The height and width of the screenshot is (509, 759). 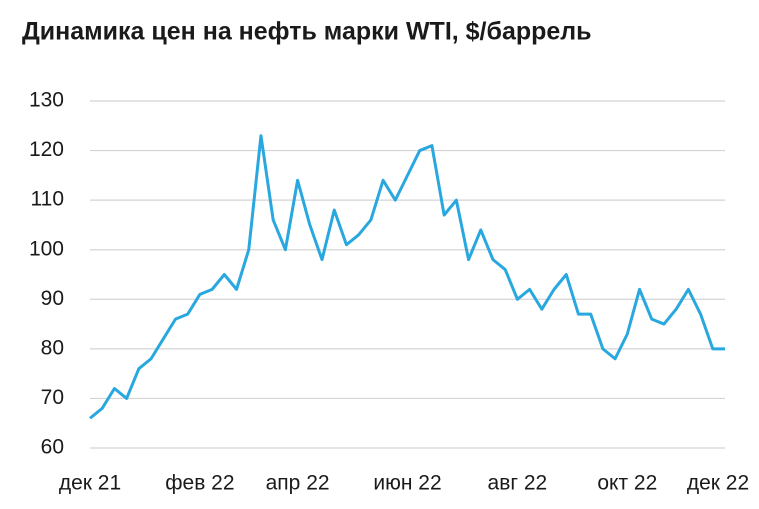 What do you see at coordinates (52, 347) in the screenshot?
I see `y-tick-label: 80` at bounding box center [52, 347].